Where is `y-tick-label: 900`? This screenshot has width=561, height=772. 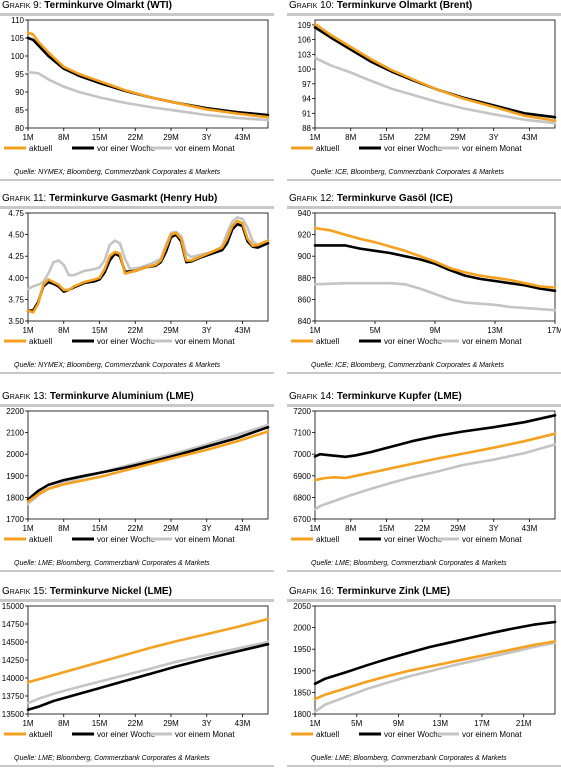 y-tick-label: 900 is located at coordinates (305, 256).